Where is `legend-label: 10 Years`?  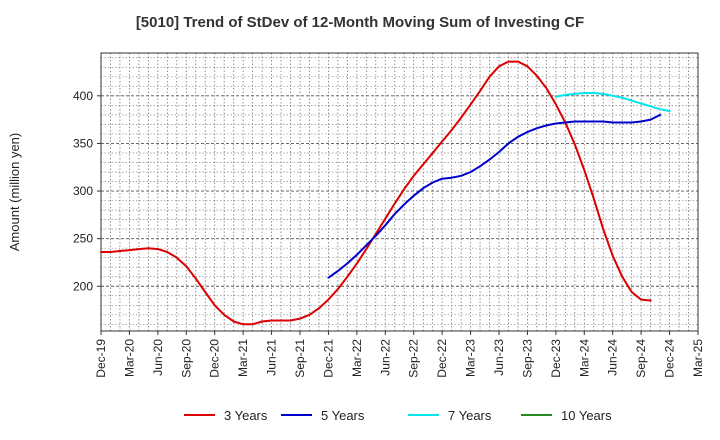 legend-label: 10 Years is located at coordinates (586, 415).